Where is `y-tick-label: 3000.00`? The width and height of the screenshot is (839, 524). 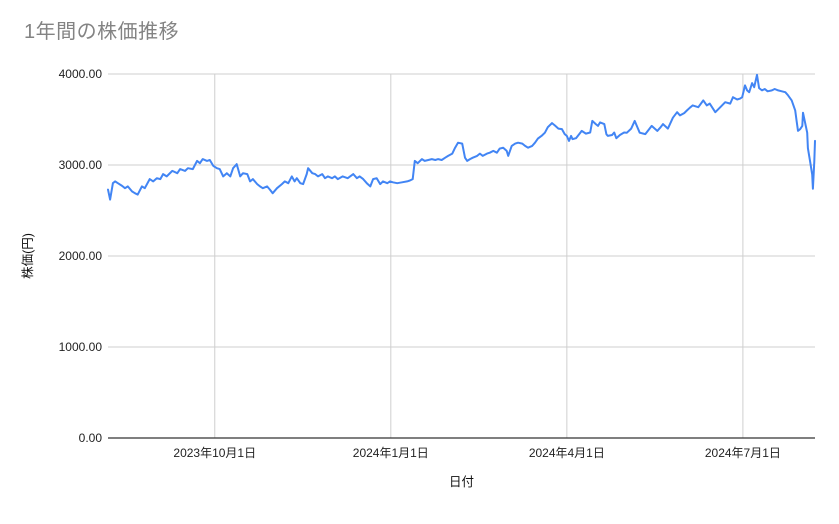 y-tick-label: 3000.00 is located at coordinates (81, 165).